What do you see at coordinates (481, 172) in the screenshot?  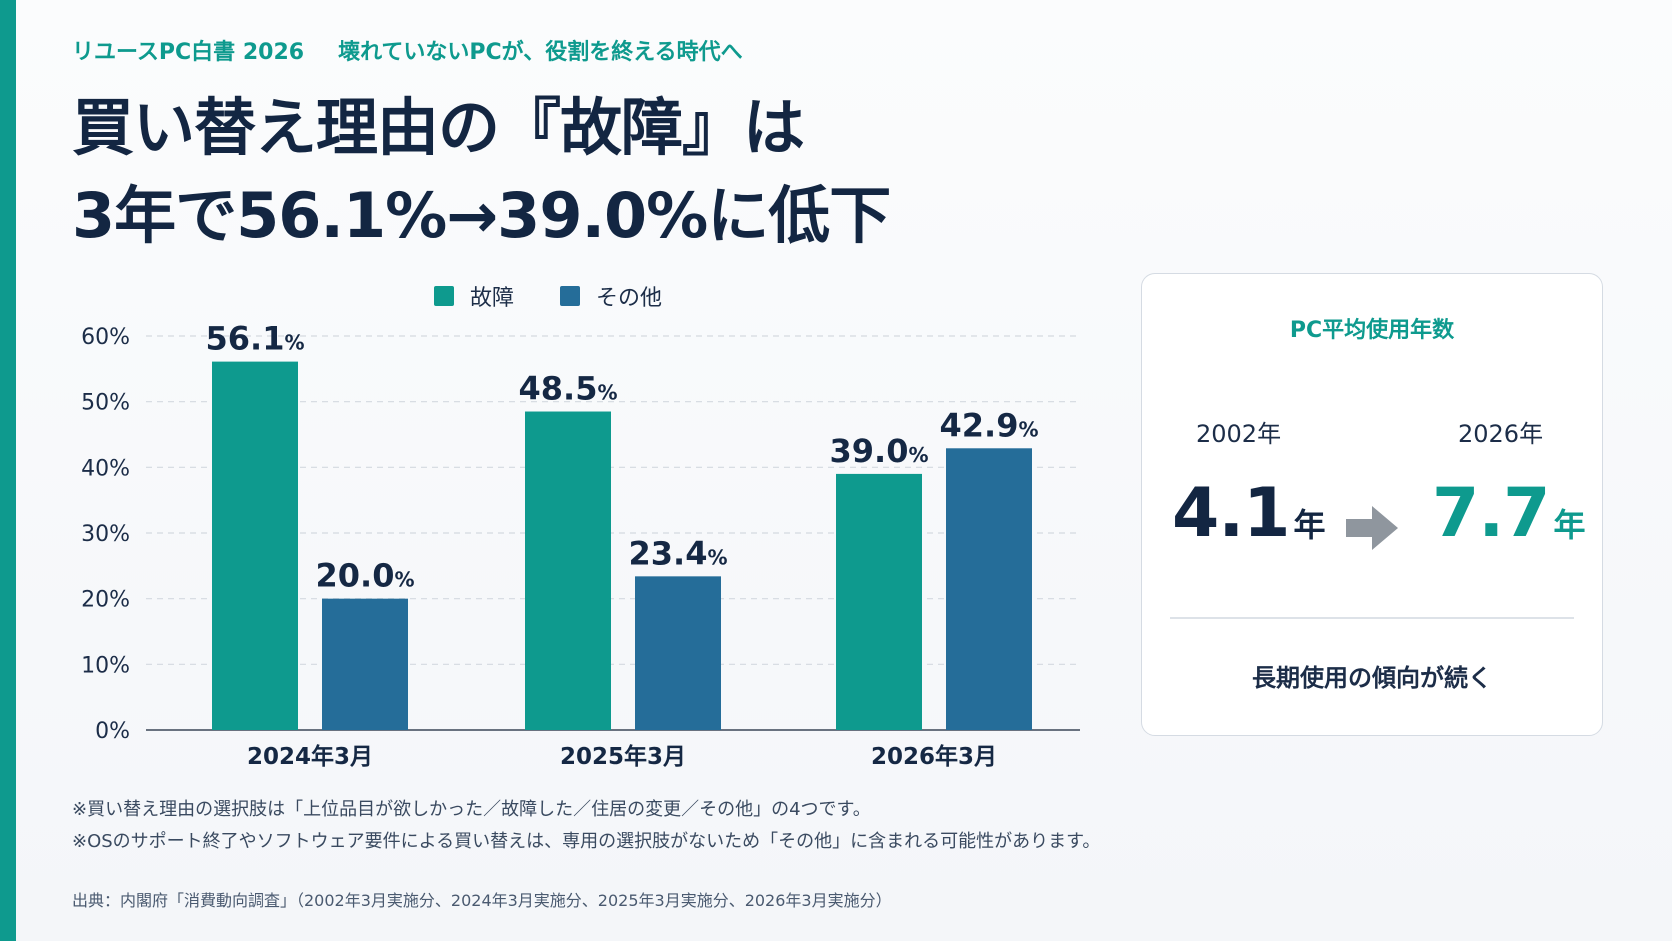 I see `headline: 買い替え理由の『故障』は 3年で56.1%→39.0%に低下` at bounding box center [481, 172].